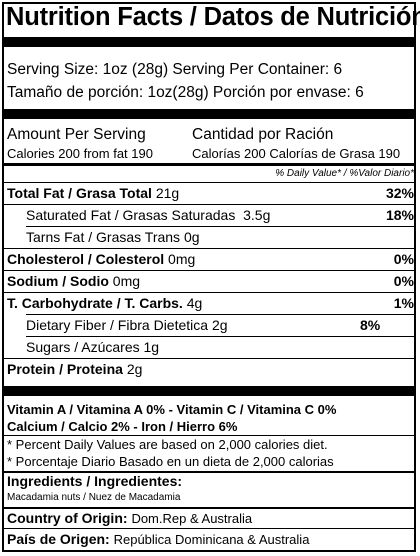 The width and height of the screenshot is (420, 556). I want to click on country-of-origin-row: Country of Origin: Dom.Rep & Australia, so click(129, 518).